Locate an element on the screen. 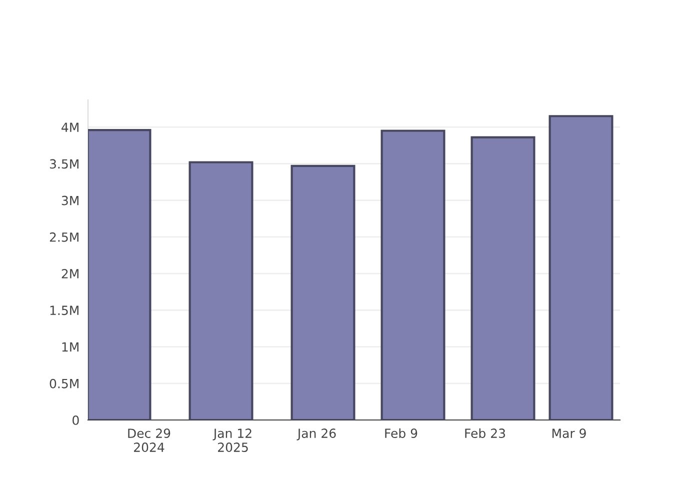  y-tick-label: 1M is located at coordinates (70, 347).